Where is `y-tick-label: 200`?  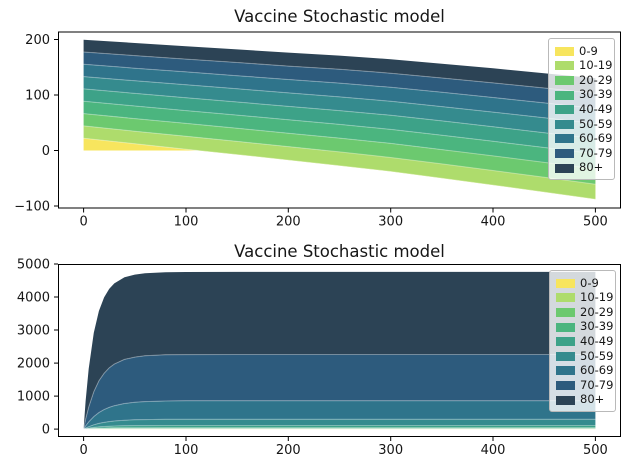
y-tick-label: 200 is located at coordinates (37, 40).